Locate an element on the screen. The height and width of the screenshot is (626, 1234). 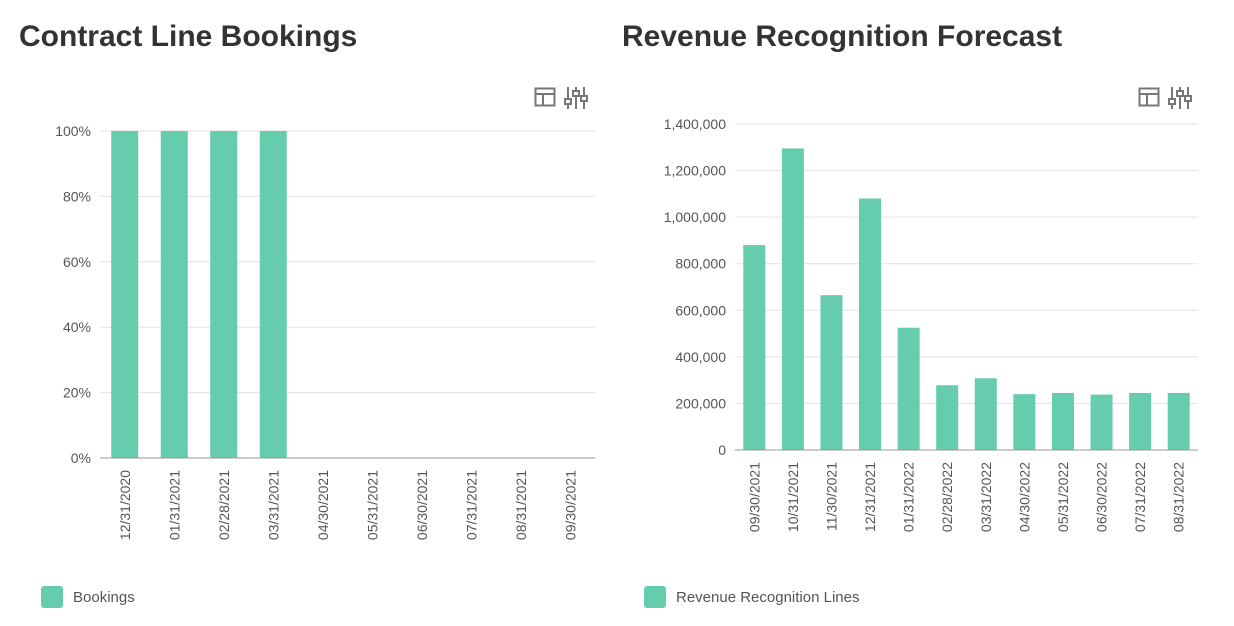
legend-label: Revenue Recognition Lines is located at coordinates (768, 597).